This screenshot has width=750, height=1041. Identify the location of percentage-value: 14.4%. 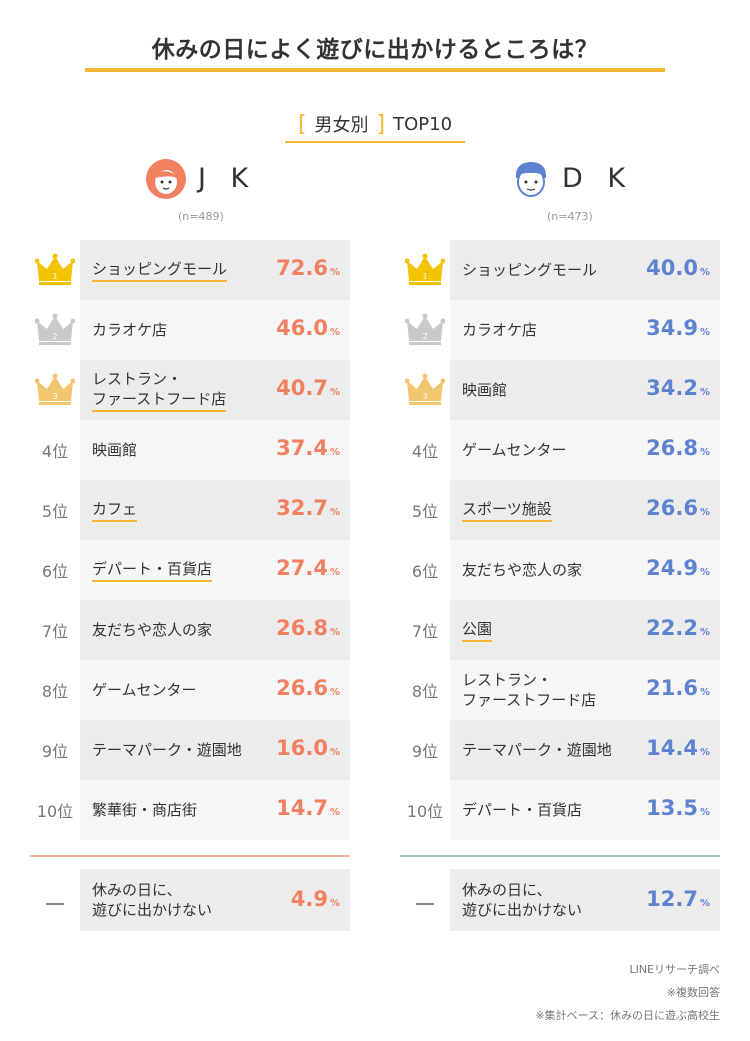
(678, 750).